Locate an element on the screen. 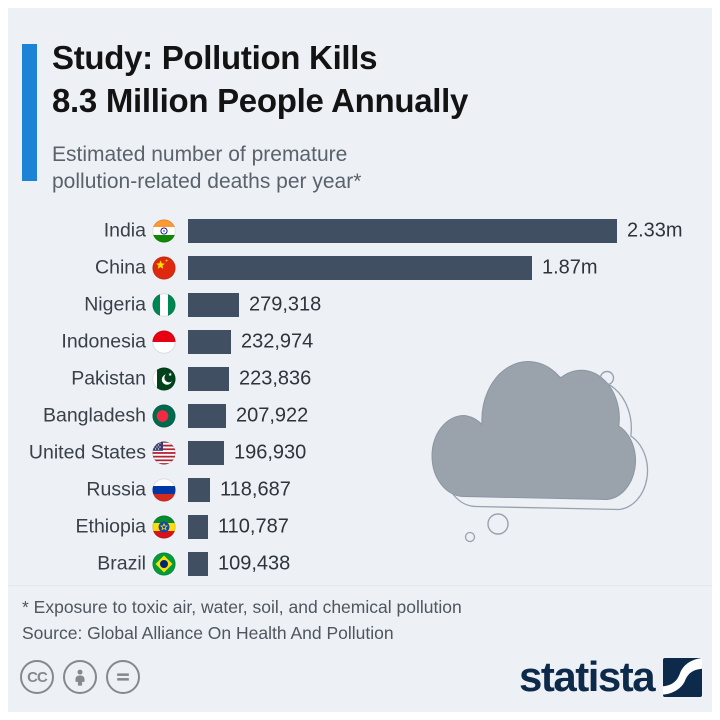 This screenshot has height=720, width=720. statista-logo-mark is located at coordinates (683, 677).